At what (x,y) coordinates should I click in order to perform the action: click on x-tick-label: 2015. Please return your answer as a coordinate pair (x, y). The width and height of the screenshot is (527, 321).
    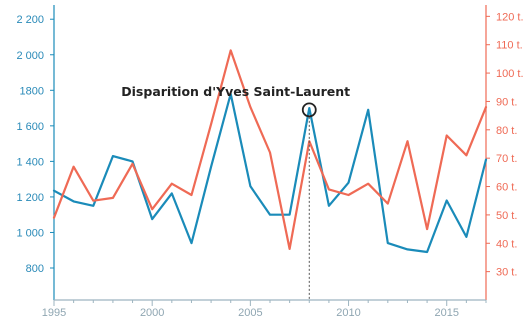
    Looking at the image, I should click on (446, 313).